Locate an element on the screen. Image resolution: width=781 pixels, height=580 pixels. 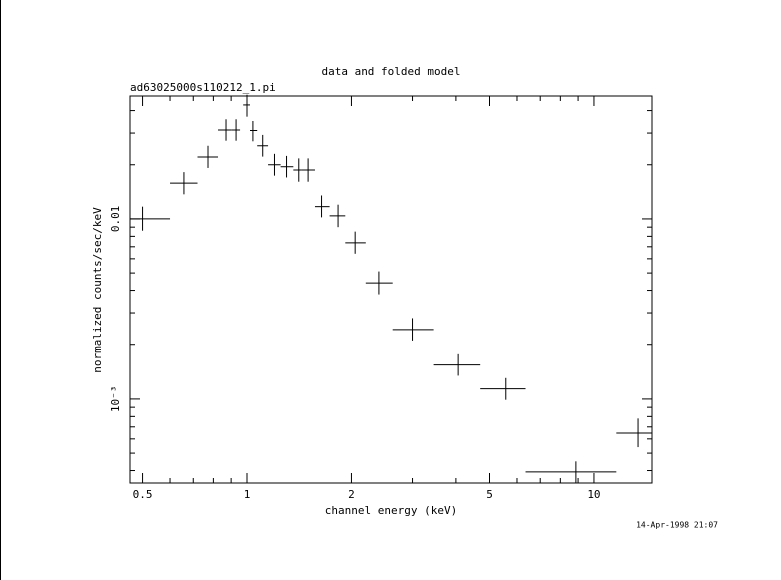
x-tick-label: 5 is located at coordinates (489, 494).